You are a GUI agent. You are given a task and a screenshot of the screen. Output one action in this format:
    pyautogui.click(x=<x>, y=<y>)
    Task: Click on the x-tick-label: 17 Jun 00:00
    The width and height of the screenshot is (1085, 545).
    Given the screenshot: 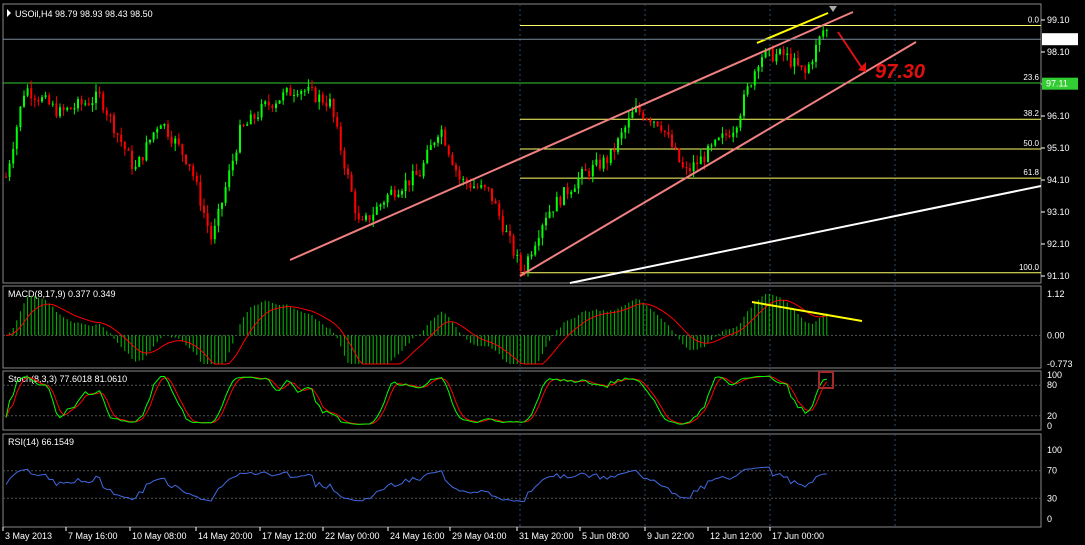 What is the action you would take?
    pyautogui.click(x=798, y=536)
    